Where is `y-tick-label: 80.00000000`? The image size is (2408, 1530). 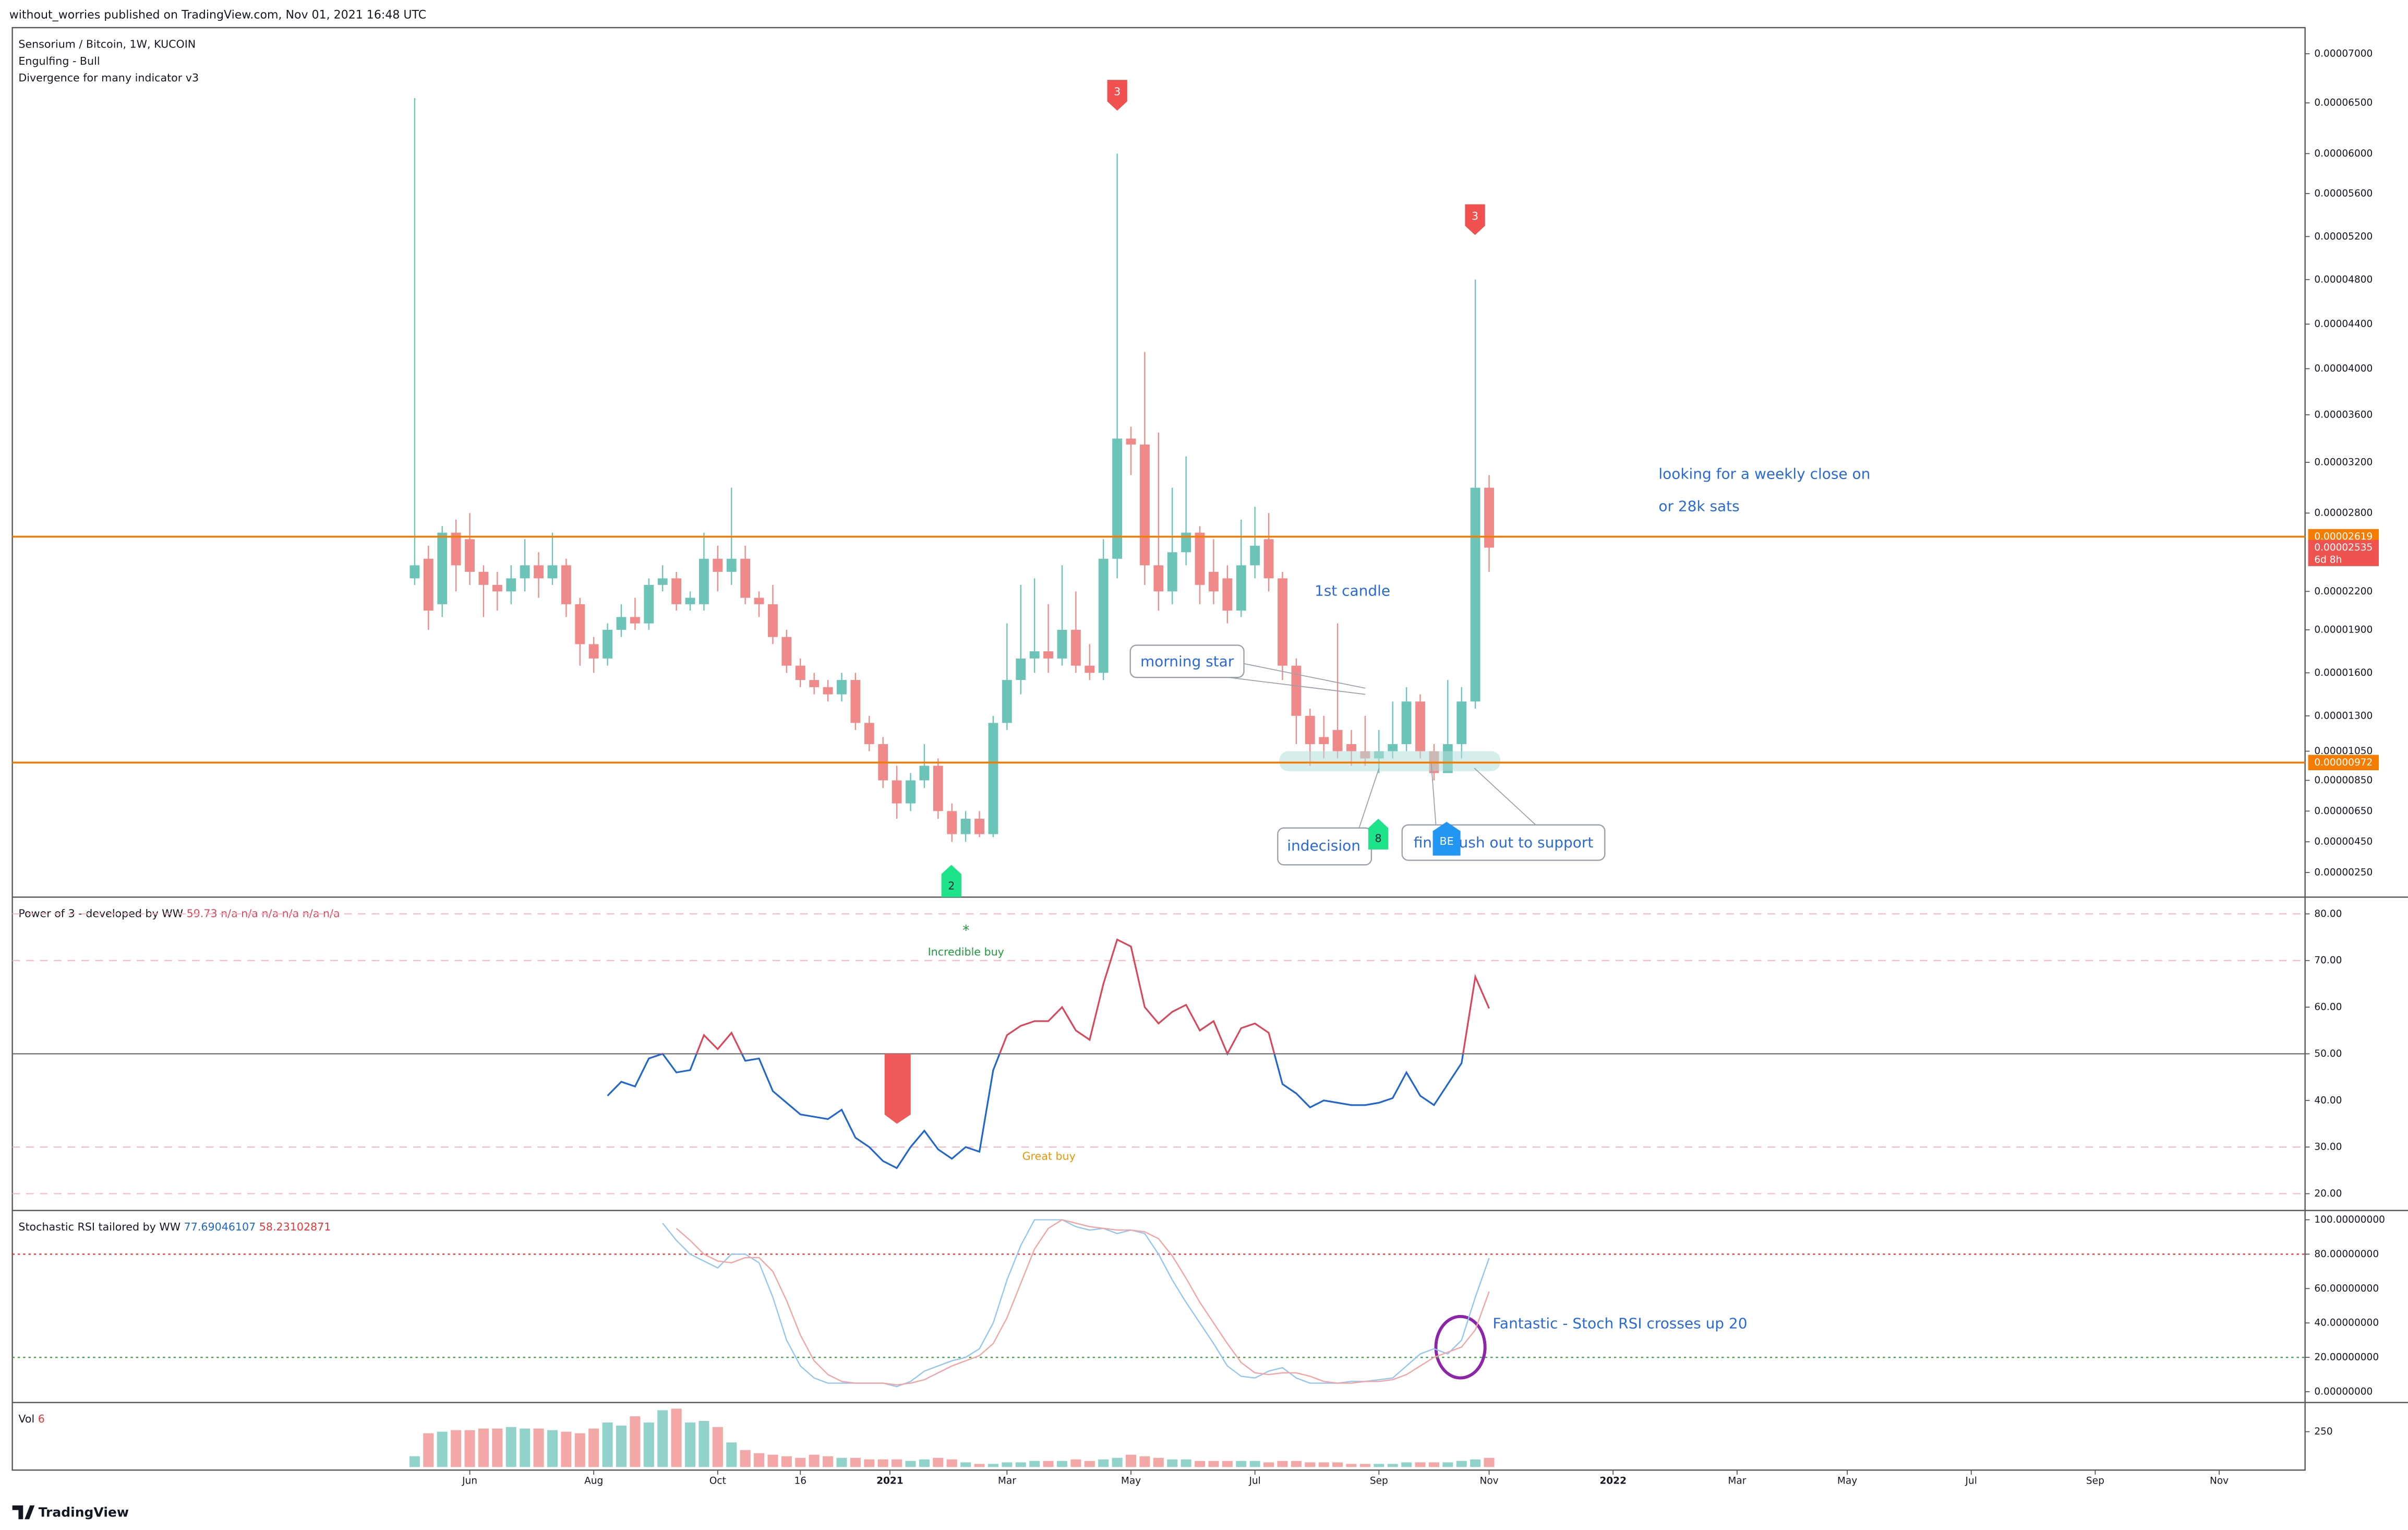 y-tick-label: 80.00000000 is located at coordinates (2346, 1255).